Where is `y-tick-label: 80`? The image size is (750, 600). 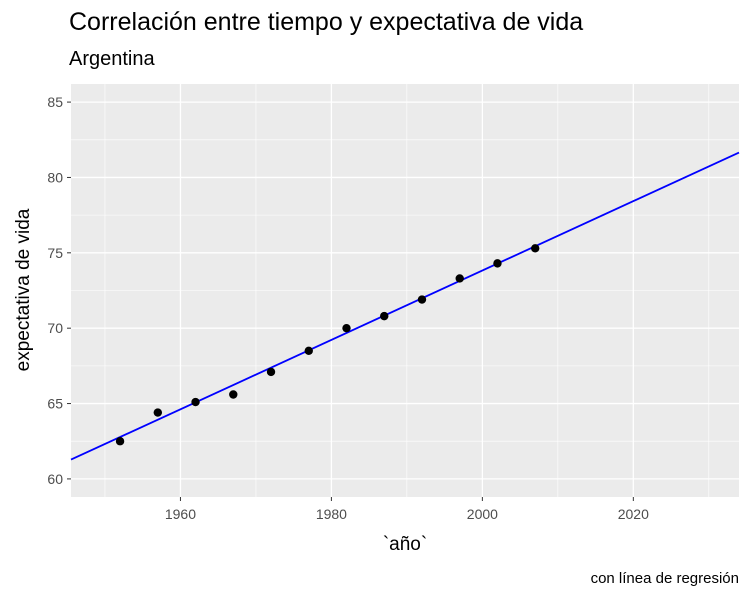
y-tick-label: 80 is located at coordinates (55, 177).